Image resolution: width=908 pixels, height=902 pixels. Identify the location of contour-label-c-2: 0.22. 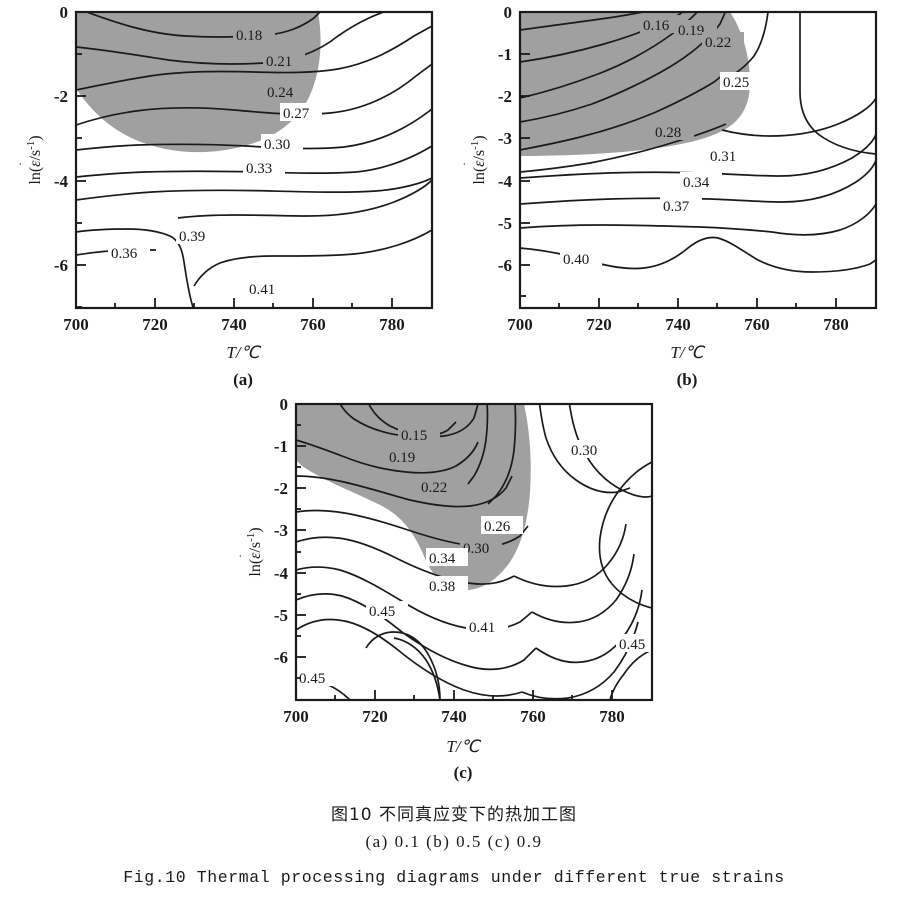
(434, 488).